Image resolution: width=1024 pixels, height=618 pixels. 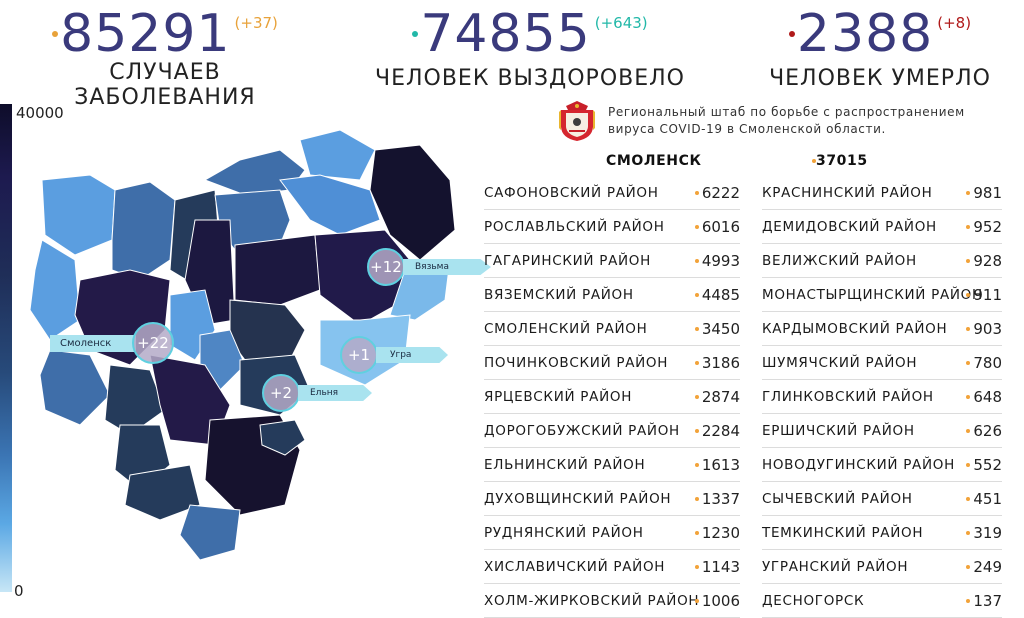 What do you see at coordinates (330, 205) in the screenshot?
I see `district-novoduginsk` at bounding box center [330, 205].